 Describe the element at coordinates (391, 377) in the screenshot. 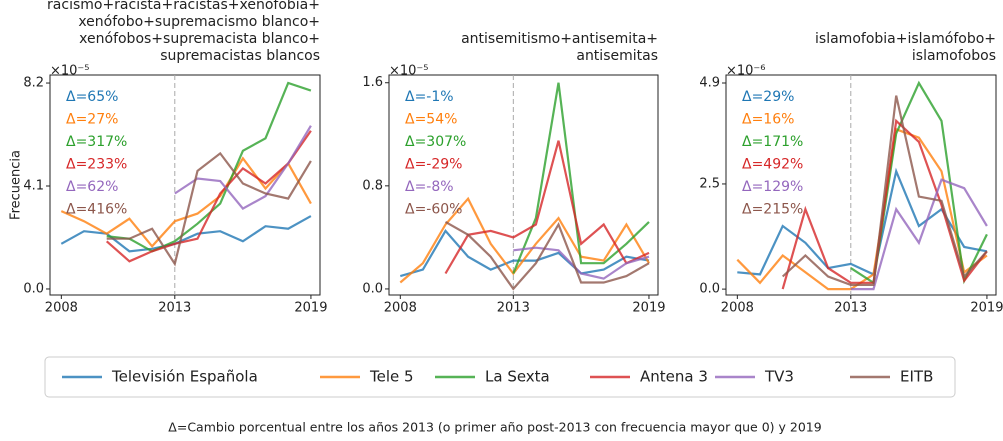

I see `legend-label: Tele 5` at that location.